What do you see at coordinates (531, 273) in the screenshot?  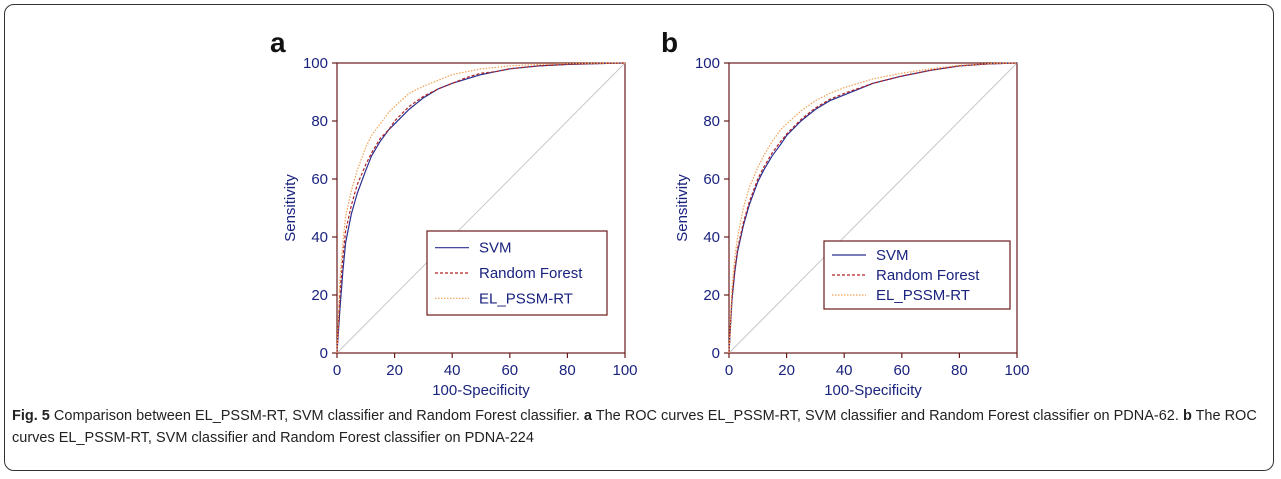 I see `chart-a-legend-label-1: Random Forest` at bounding box center [531, 273].